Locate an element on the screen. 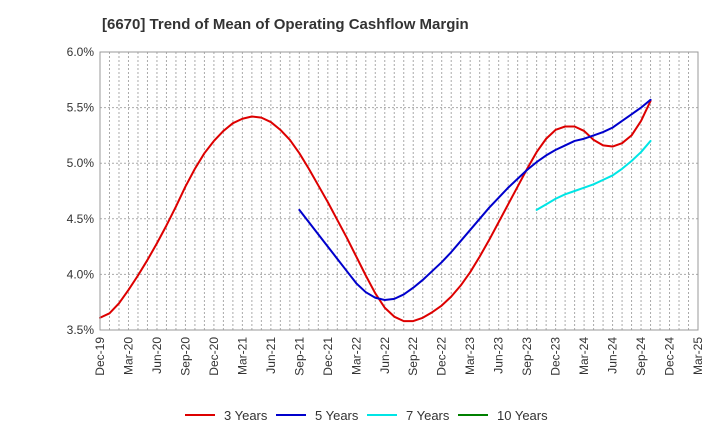 The height and width of the screenshot is (440, 720). x-tick-label: Mar-22 is located at coordinates (356, 356).